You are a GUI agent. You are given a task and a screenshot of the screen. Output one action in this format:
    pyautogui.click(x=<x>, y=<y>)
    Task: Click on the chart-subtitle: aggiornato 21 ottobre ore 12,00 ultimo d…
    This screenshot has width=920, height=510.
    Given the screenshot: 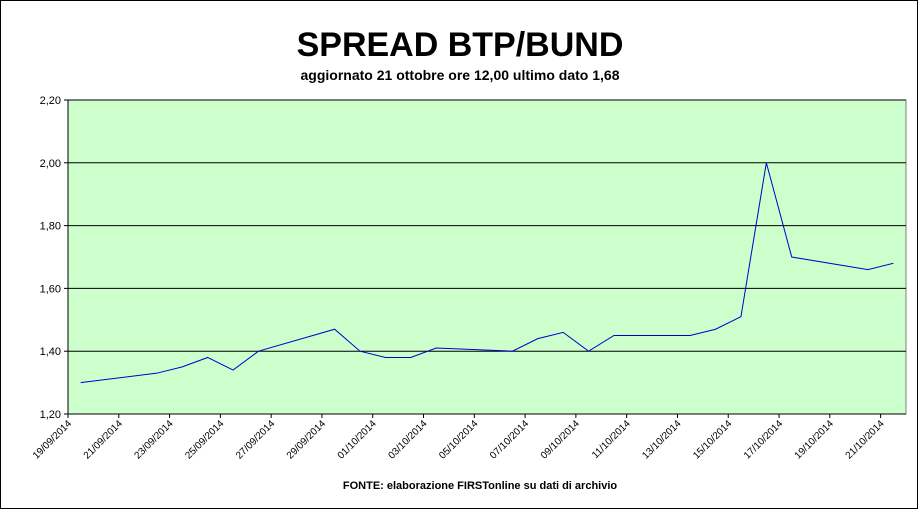 What is the action you would take?
    pyautogui.click(x=460, y=75)
    